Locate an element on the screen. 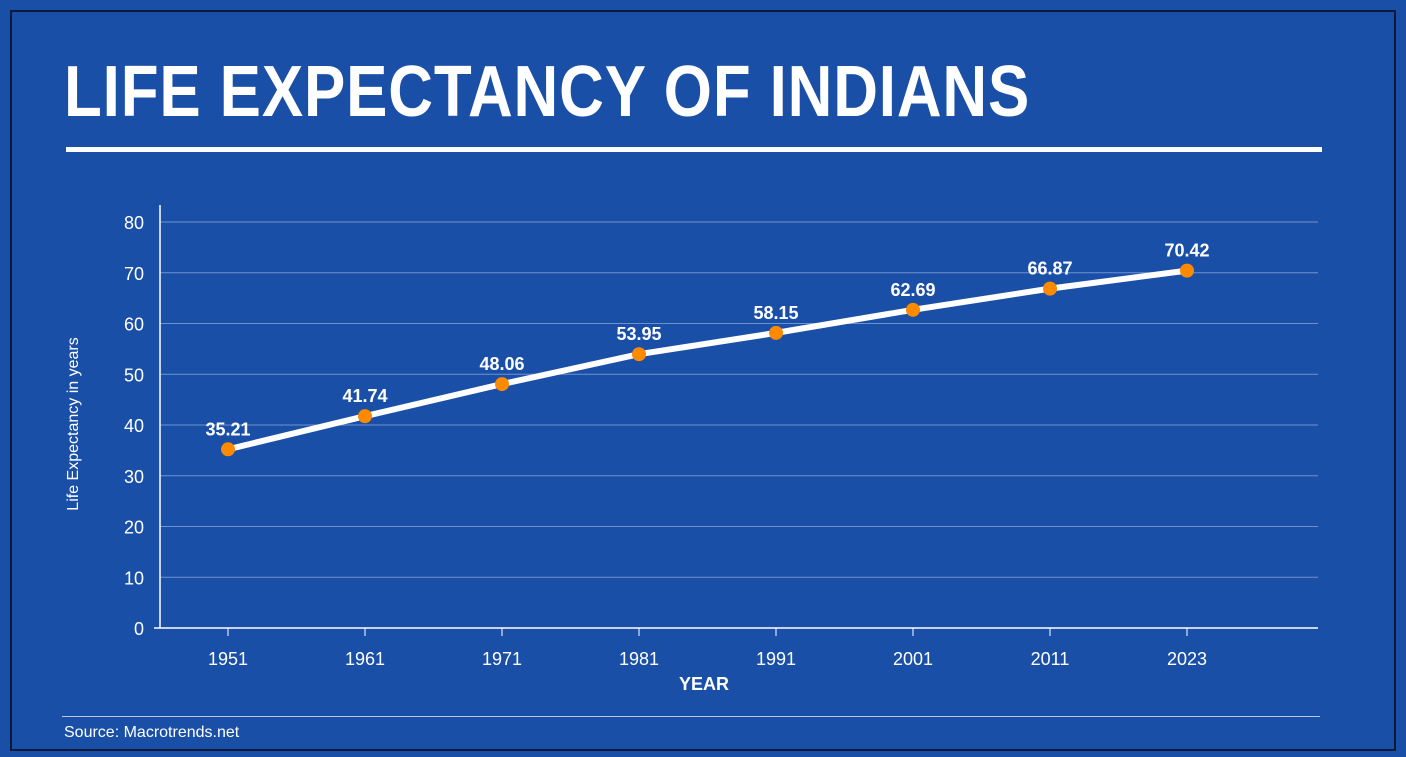  y-axis-ticks: 0 10 20 30 40 50 60 70 80 is located at coordinates (134, 426).